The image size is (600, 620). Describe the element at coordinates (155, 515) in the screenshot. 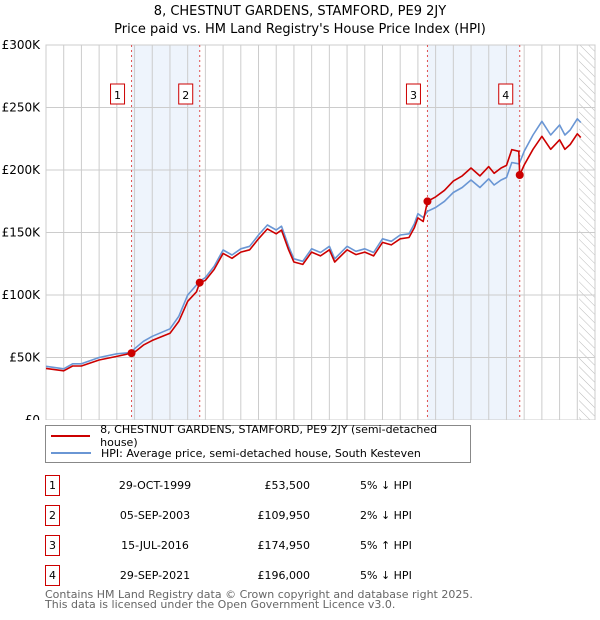

I see `transaction-date: 05-SEP-2003` at that location.